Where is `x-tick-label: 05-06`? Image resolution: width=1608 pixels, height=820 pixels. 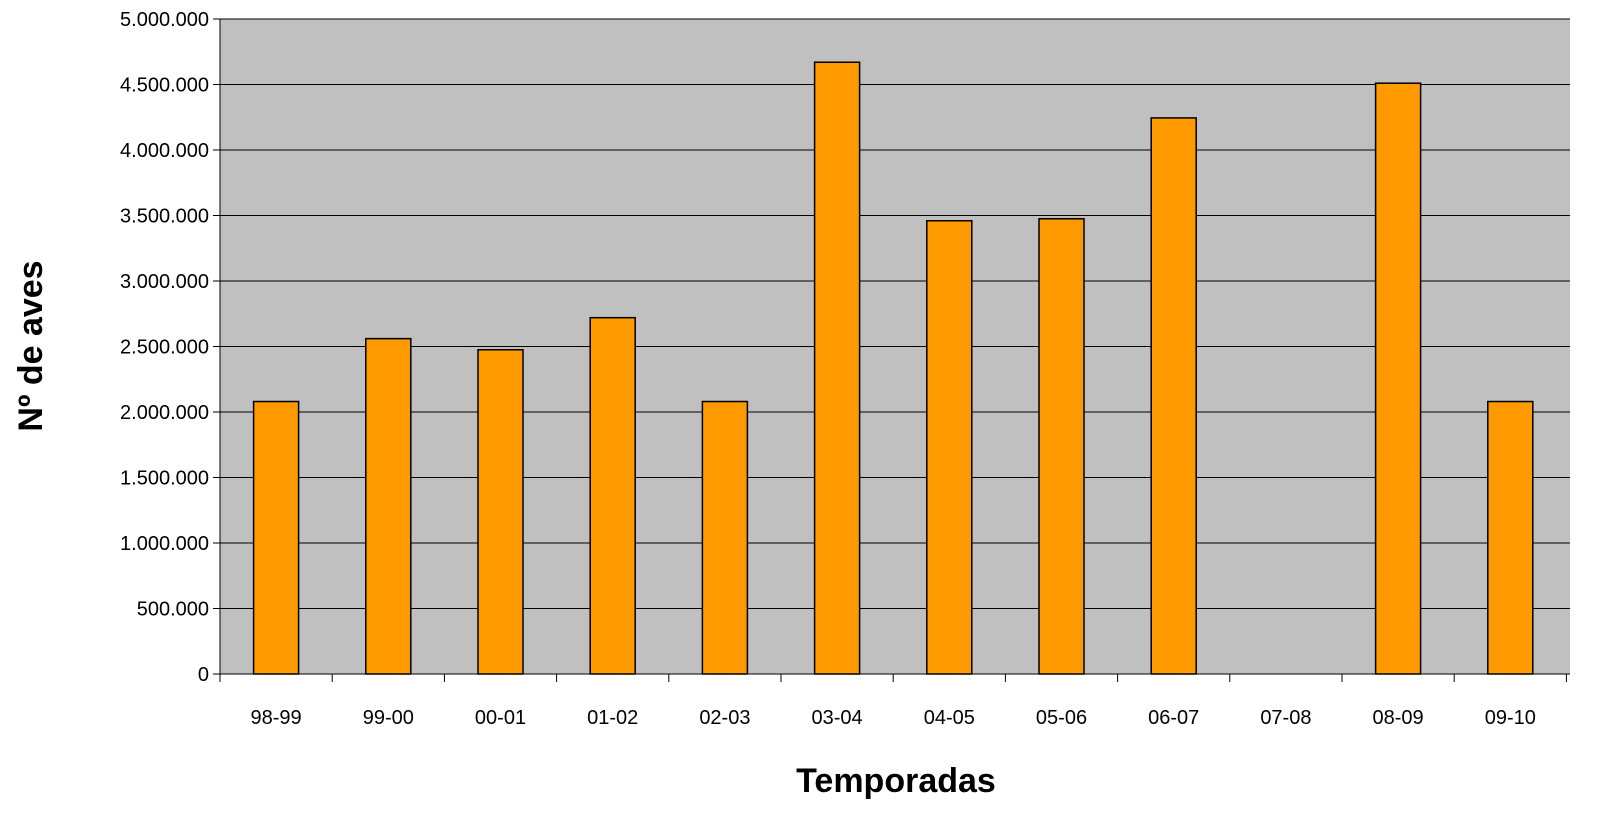 x-tick-label: 05-06 is located at coordinates (1061, 718).